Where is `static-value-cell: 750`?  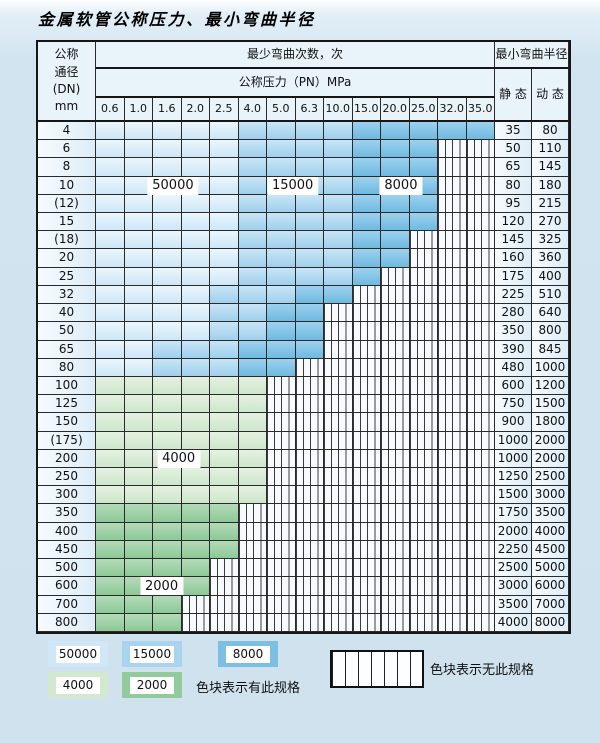 static-value-cell: 750 is located at coordinates (513, 404).